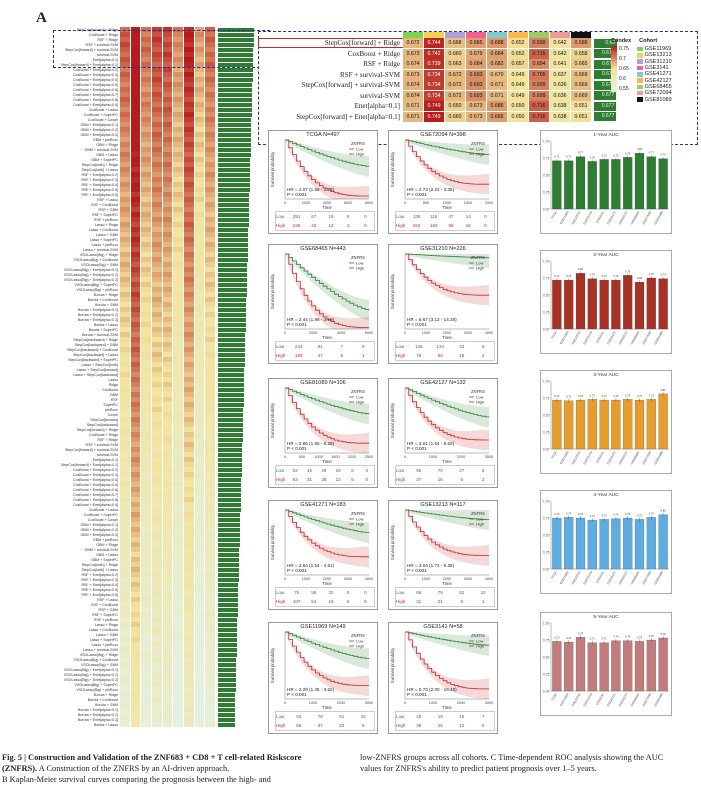 This screenshot has width=701, height=800. Describe the element at coordinates (363, 346) in the screenshot. I see `risk-count: 0` at that location.